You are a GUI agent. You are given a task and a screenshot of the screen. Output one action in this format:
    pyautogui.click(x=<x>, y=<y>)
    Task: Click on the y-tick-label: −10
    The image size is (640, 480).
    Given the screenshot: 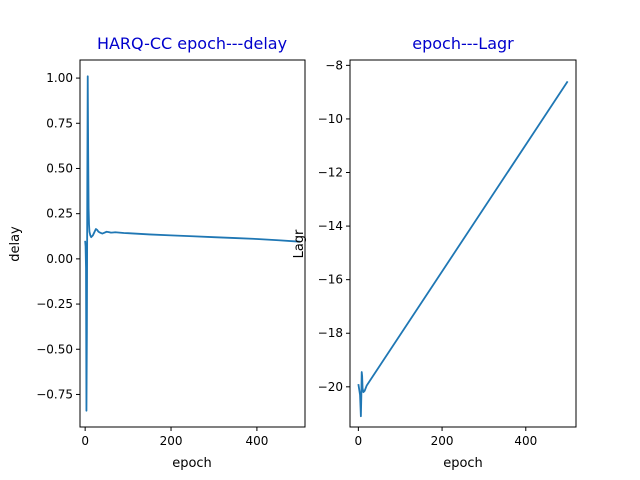 What is the action you would take?
    pyautogui.click(x=330, y=119)
    